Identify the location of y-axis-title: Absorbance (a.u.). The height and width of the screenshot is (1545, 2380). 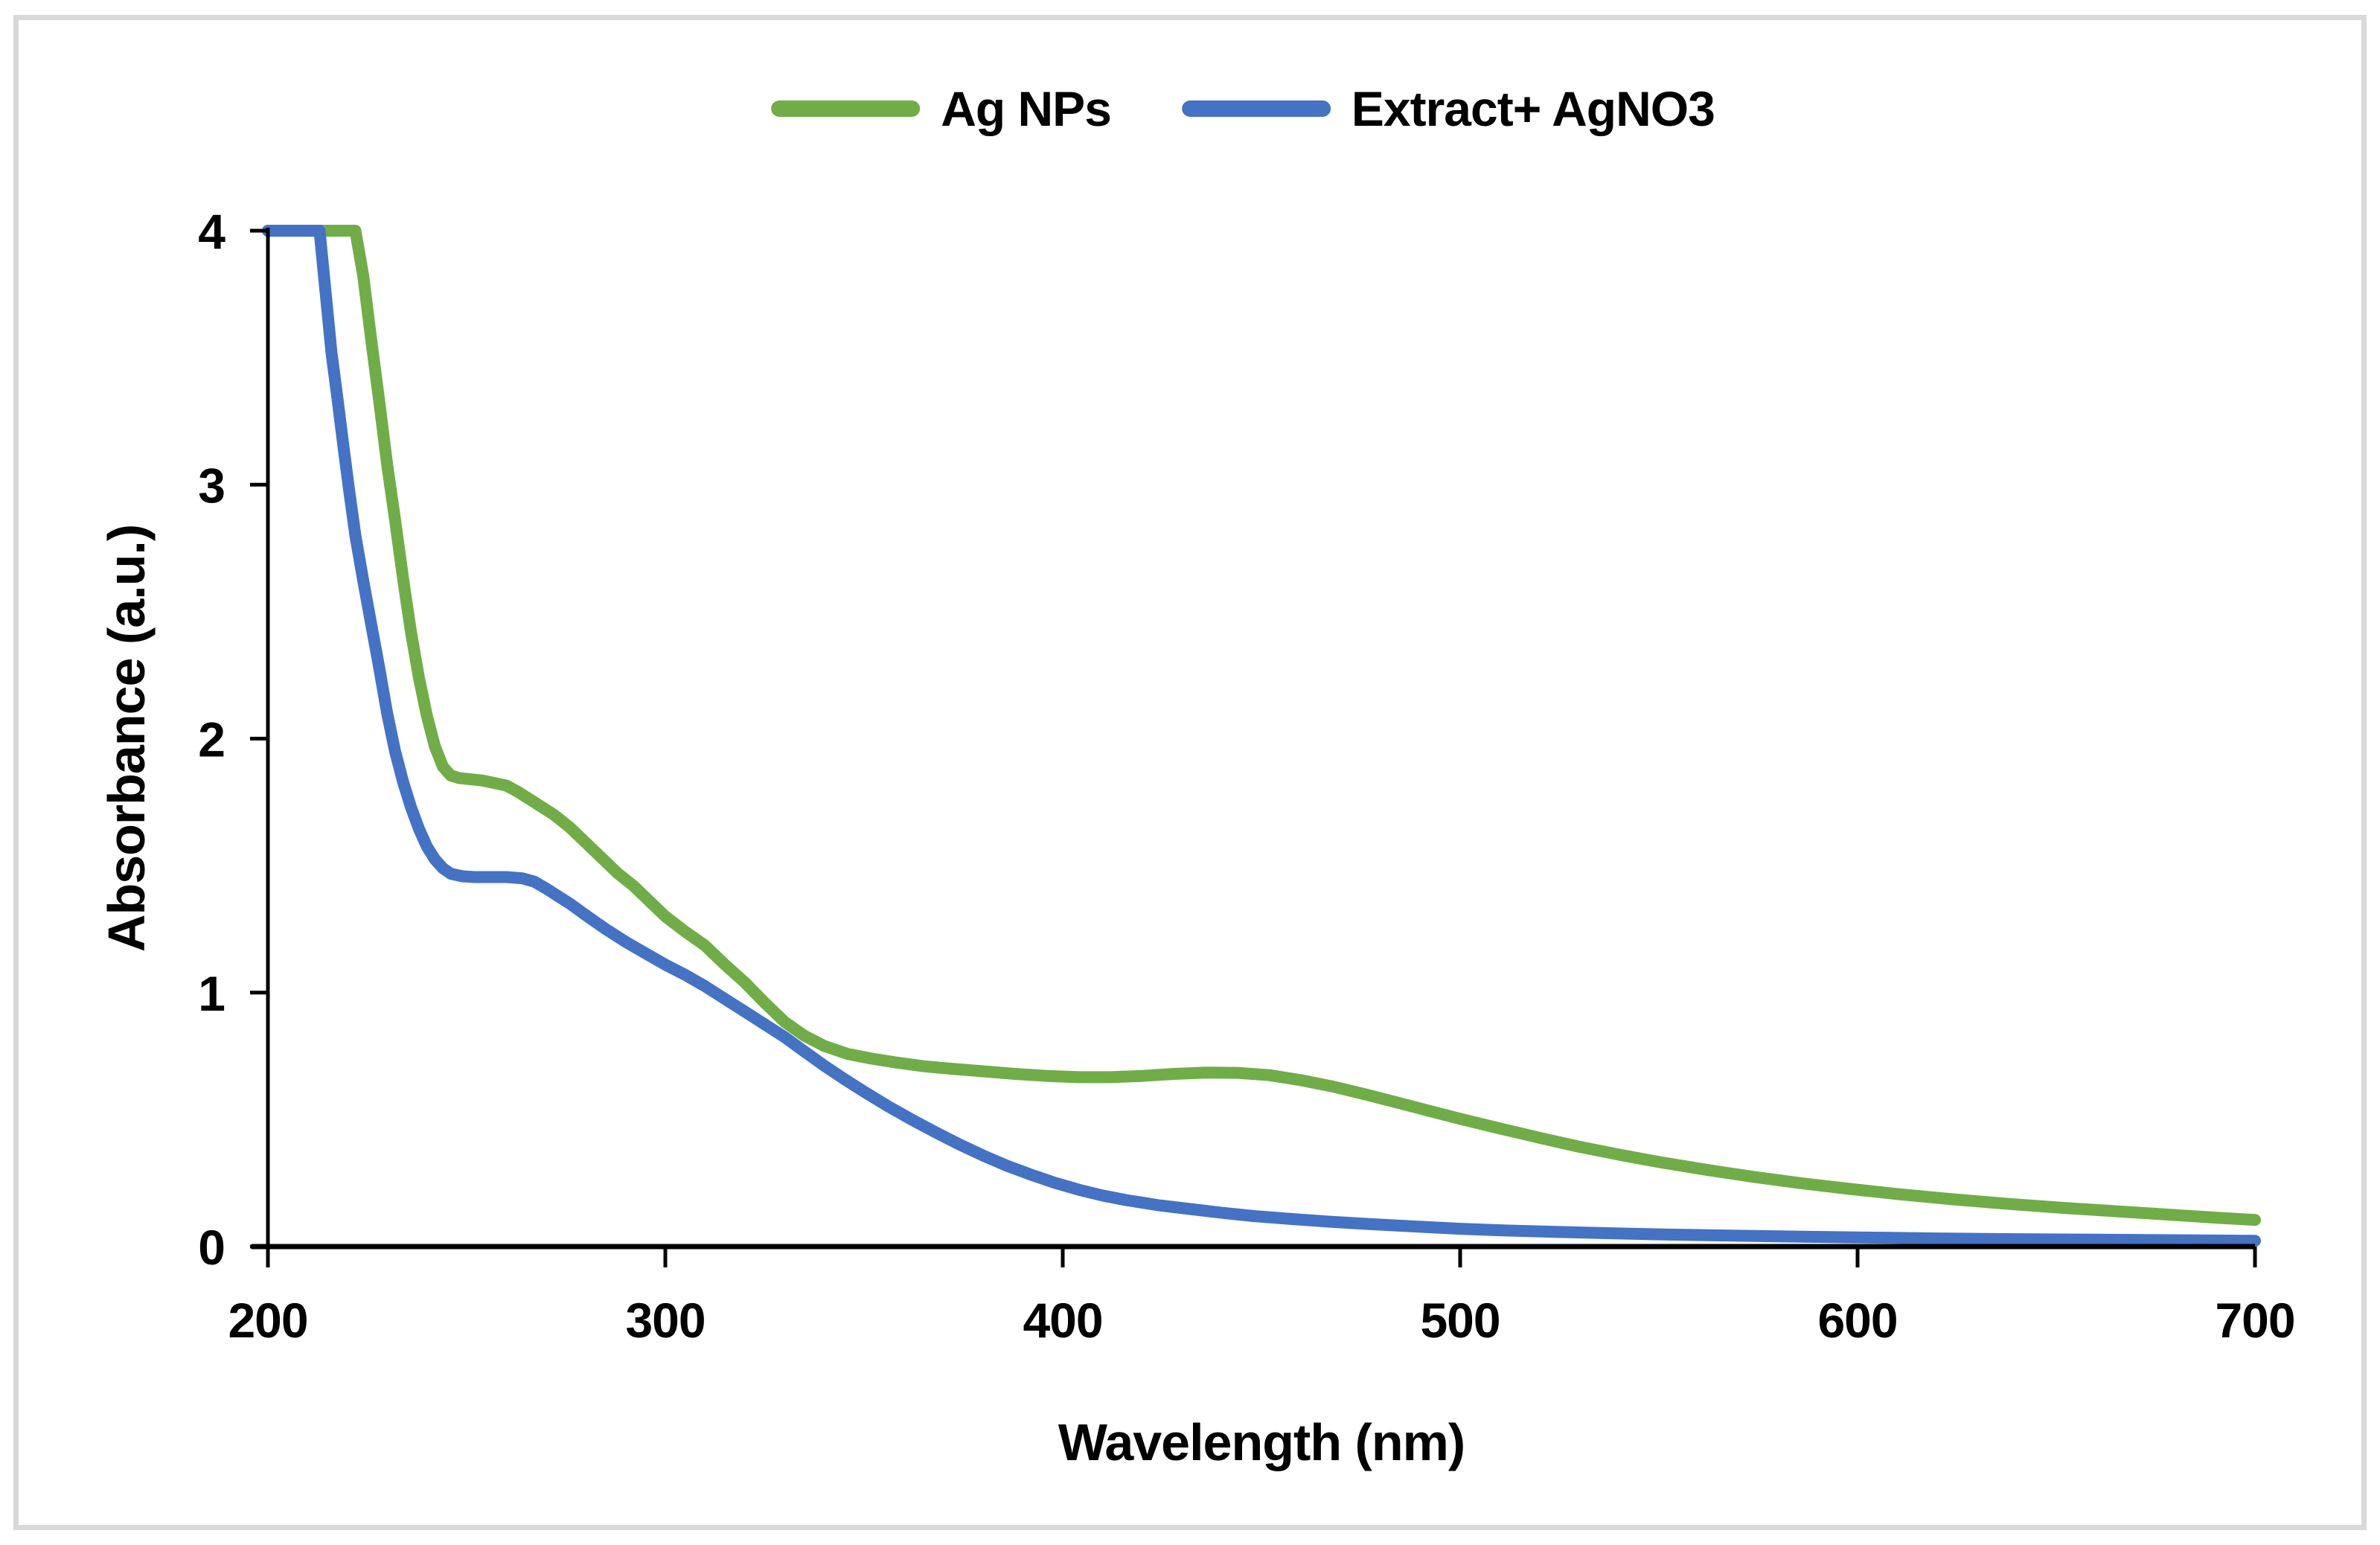
(126, 738).